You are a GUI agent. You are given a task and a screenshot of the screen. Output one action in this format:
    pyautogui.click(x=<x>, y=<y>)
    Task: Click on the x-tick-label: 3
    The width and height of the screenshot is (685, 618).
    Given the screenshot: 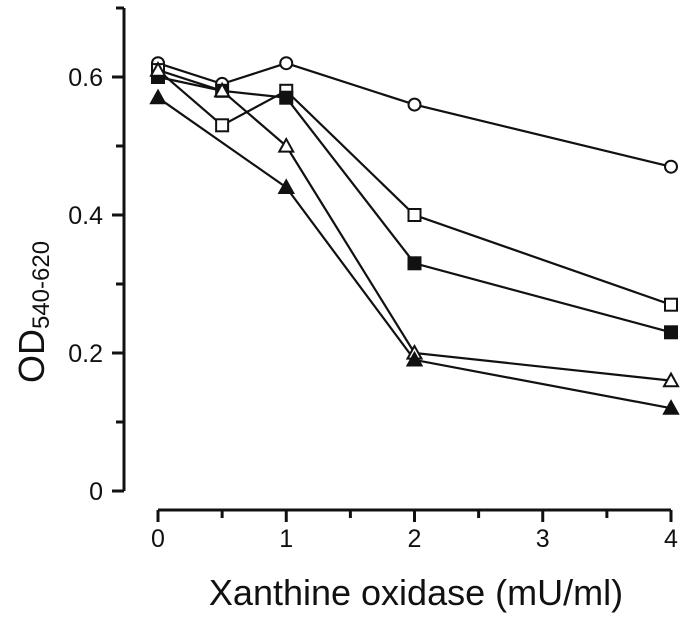 What is the action you would take?
    pyautogui.click(x=543, y=539)
    